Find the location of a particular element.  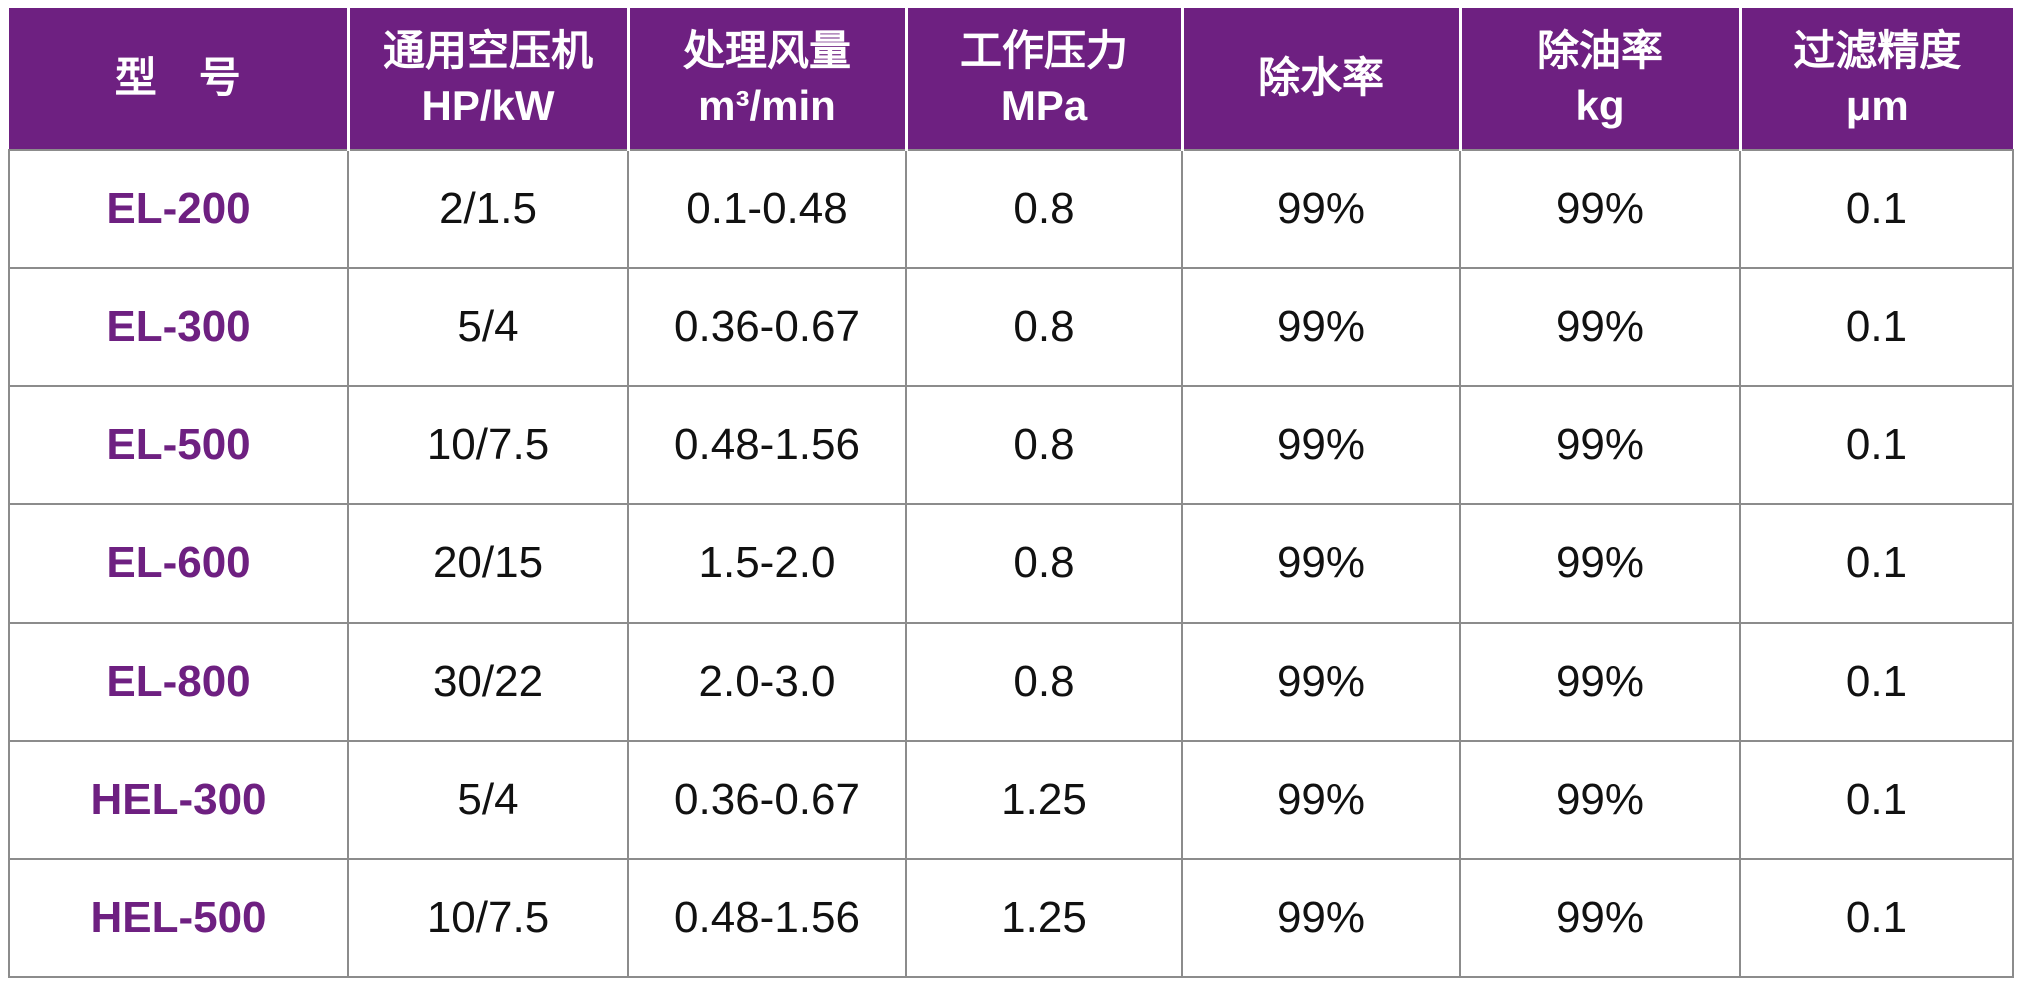

column-header-compressor-power: 通用空压机 HP/kW is located at coordinates (487, 79).